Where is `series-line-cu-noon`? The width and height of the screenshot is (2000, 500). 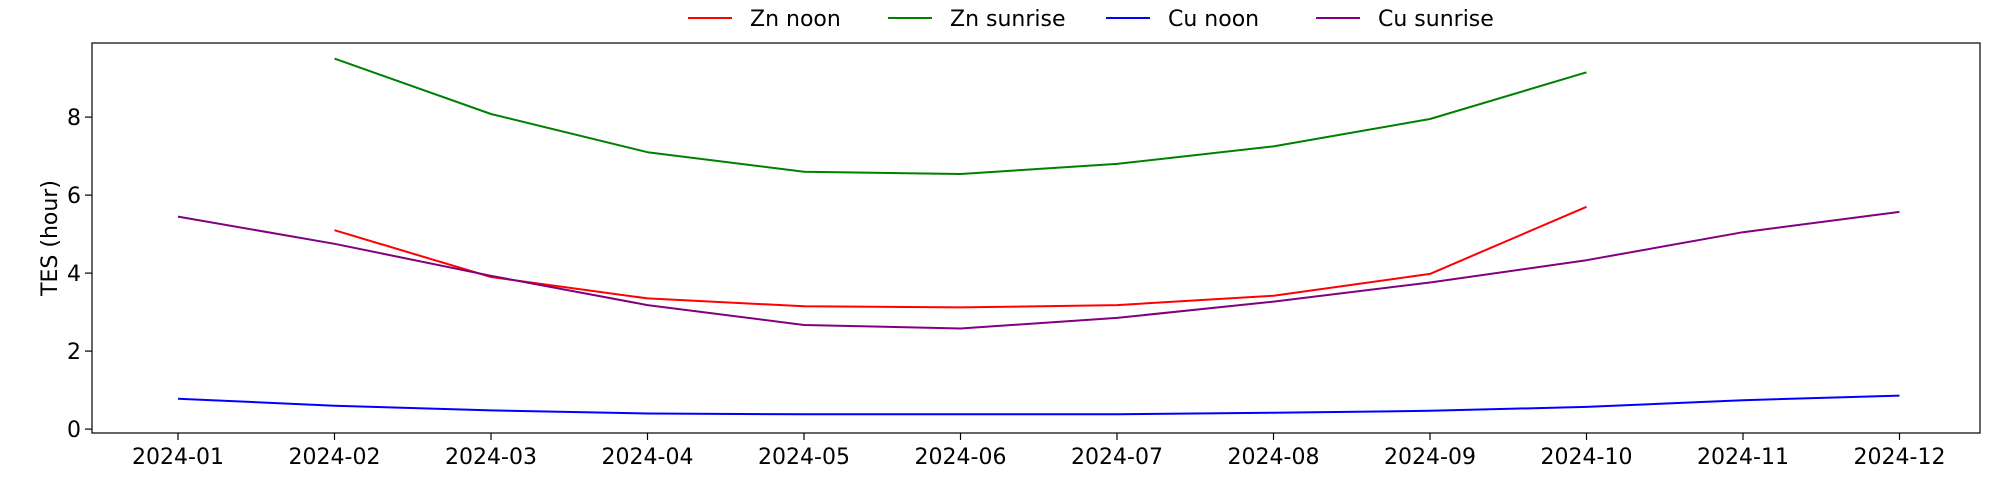
series-line-cu-noon is located at coordinates (1038, 405).